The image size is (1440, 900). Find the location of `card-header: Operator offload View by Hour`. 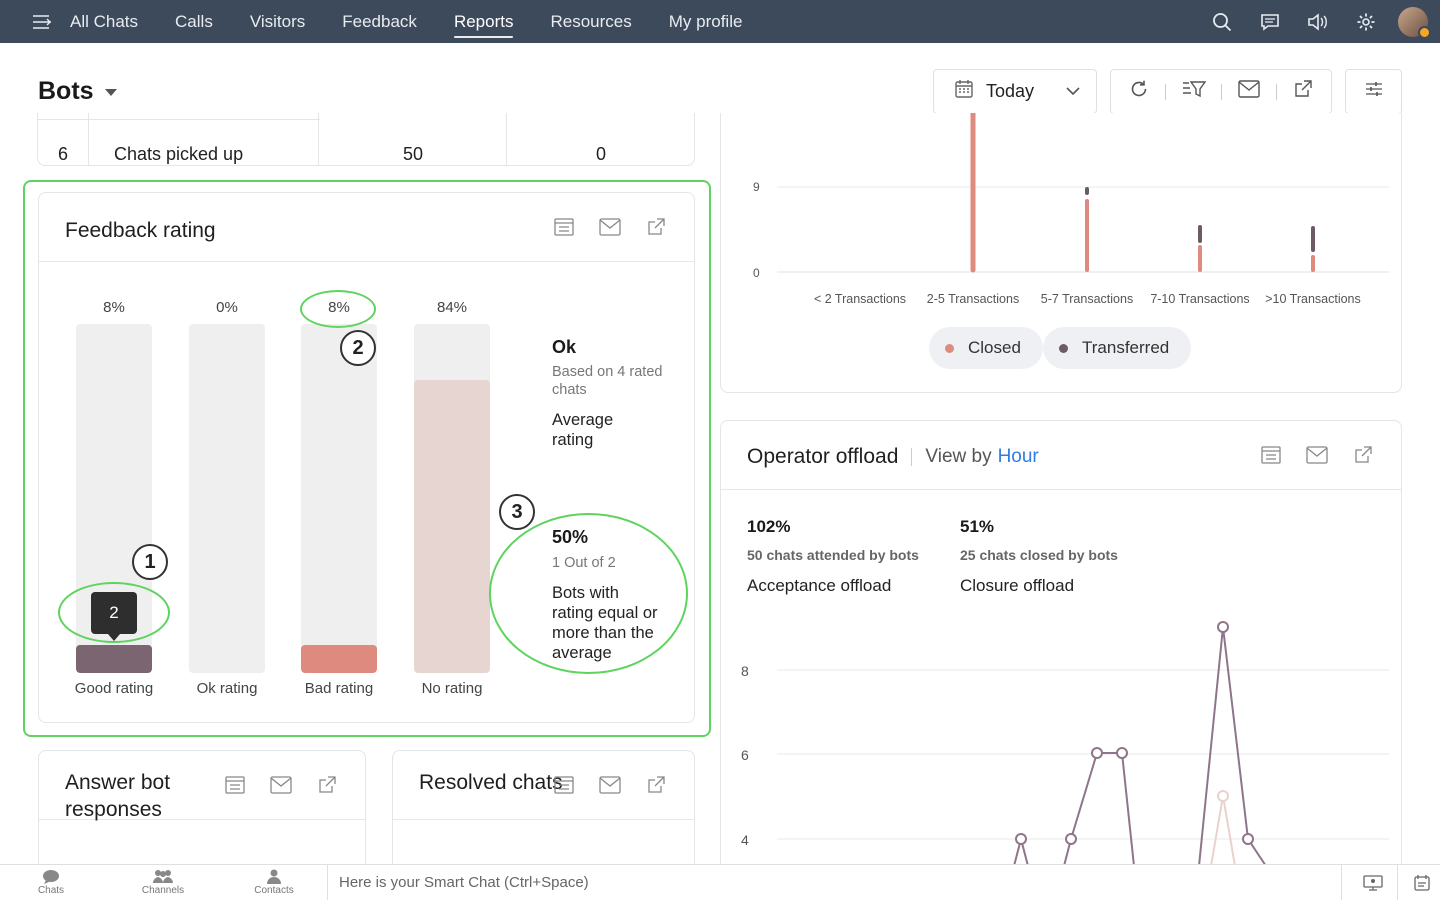

card-header: Operator offload View by Hour is located at coordinates (1061, 455).